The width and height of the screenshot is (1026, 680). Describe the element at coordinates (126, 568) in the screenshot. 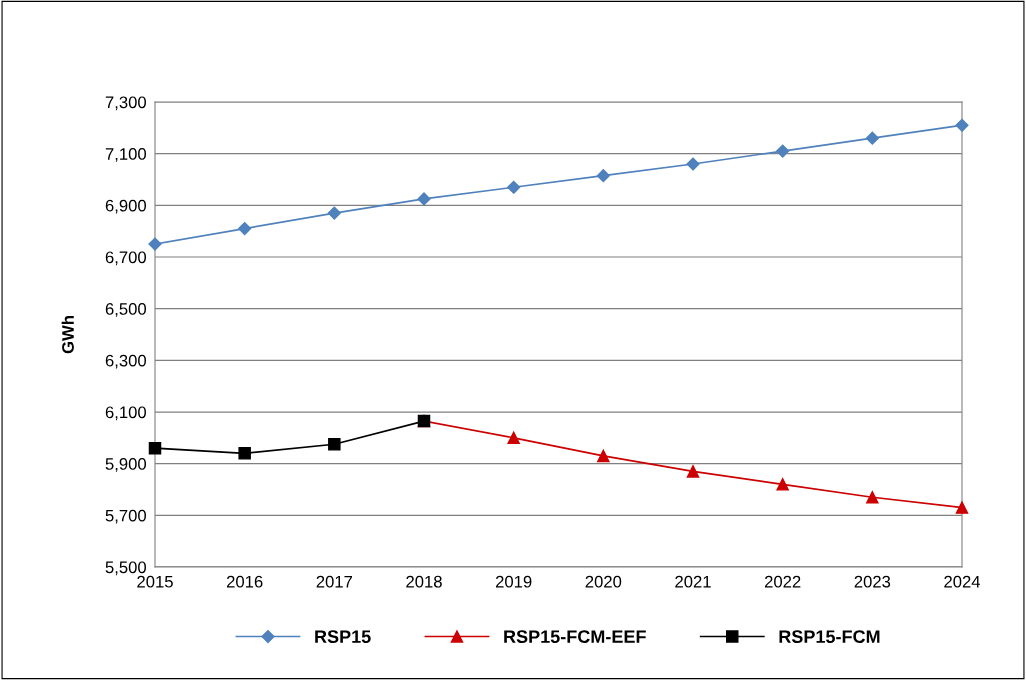

I see `y-tick-label: 5,500` at that location.